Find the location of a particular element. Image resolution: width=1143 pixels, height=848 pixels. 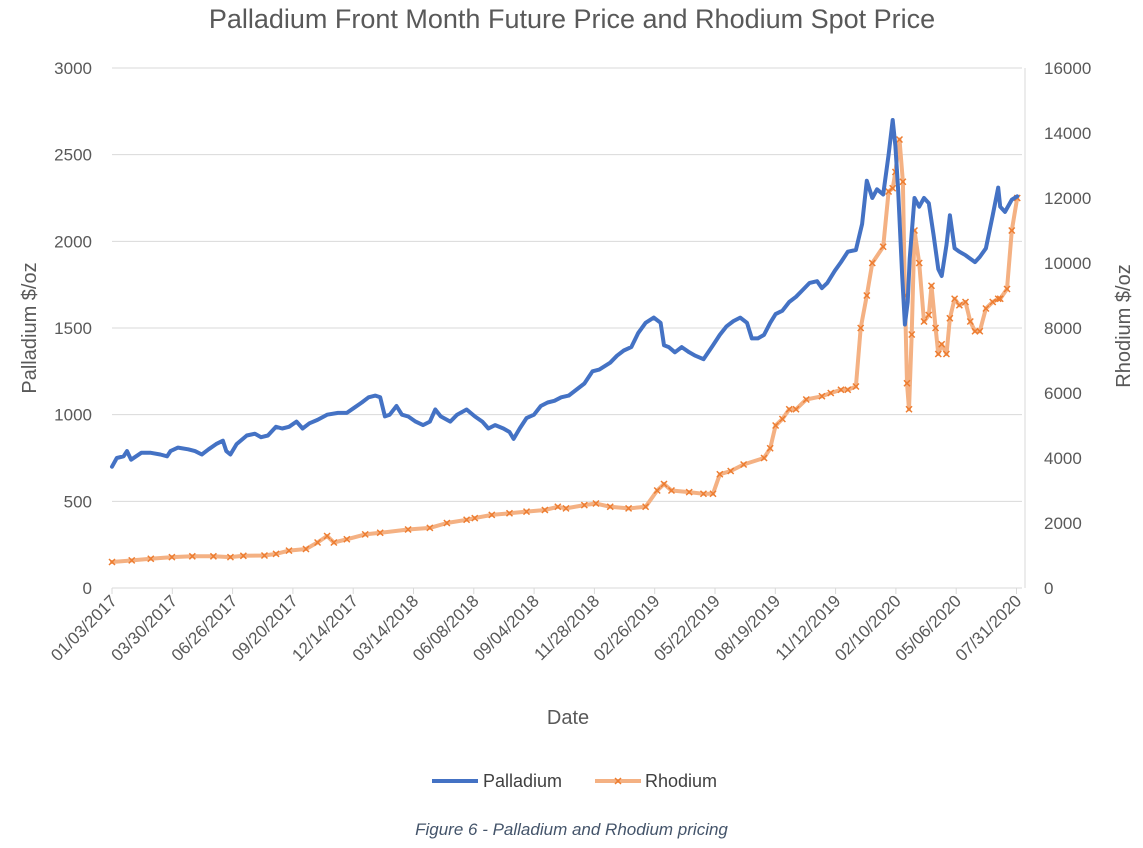

y-tick-label-right: 6000 is located at coordinates (1063, 393).